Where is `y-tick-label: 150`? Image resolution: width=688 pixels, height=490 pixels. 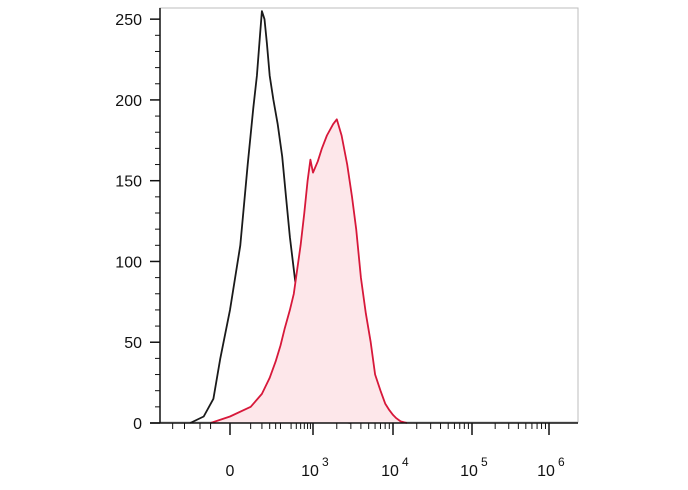
y-tick-label: 150 is located at coordinates (128, 182).